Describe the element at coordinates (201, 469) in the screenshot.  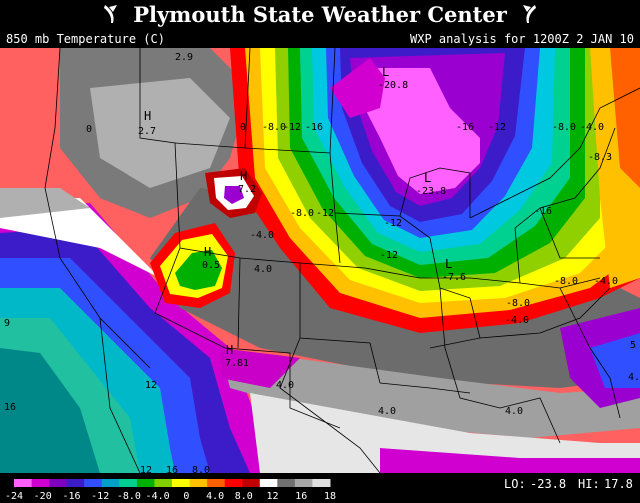
I see `contour-label: 8.0` at that location.